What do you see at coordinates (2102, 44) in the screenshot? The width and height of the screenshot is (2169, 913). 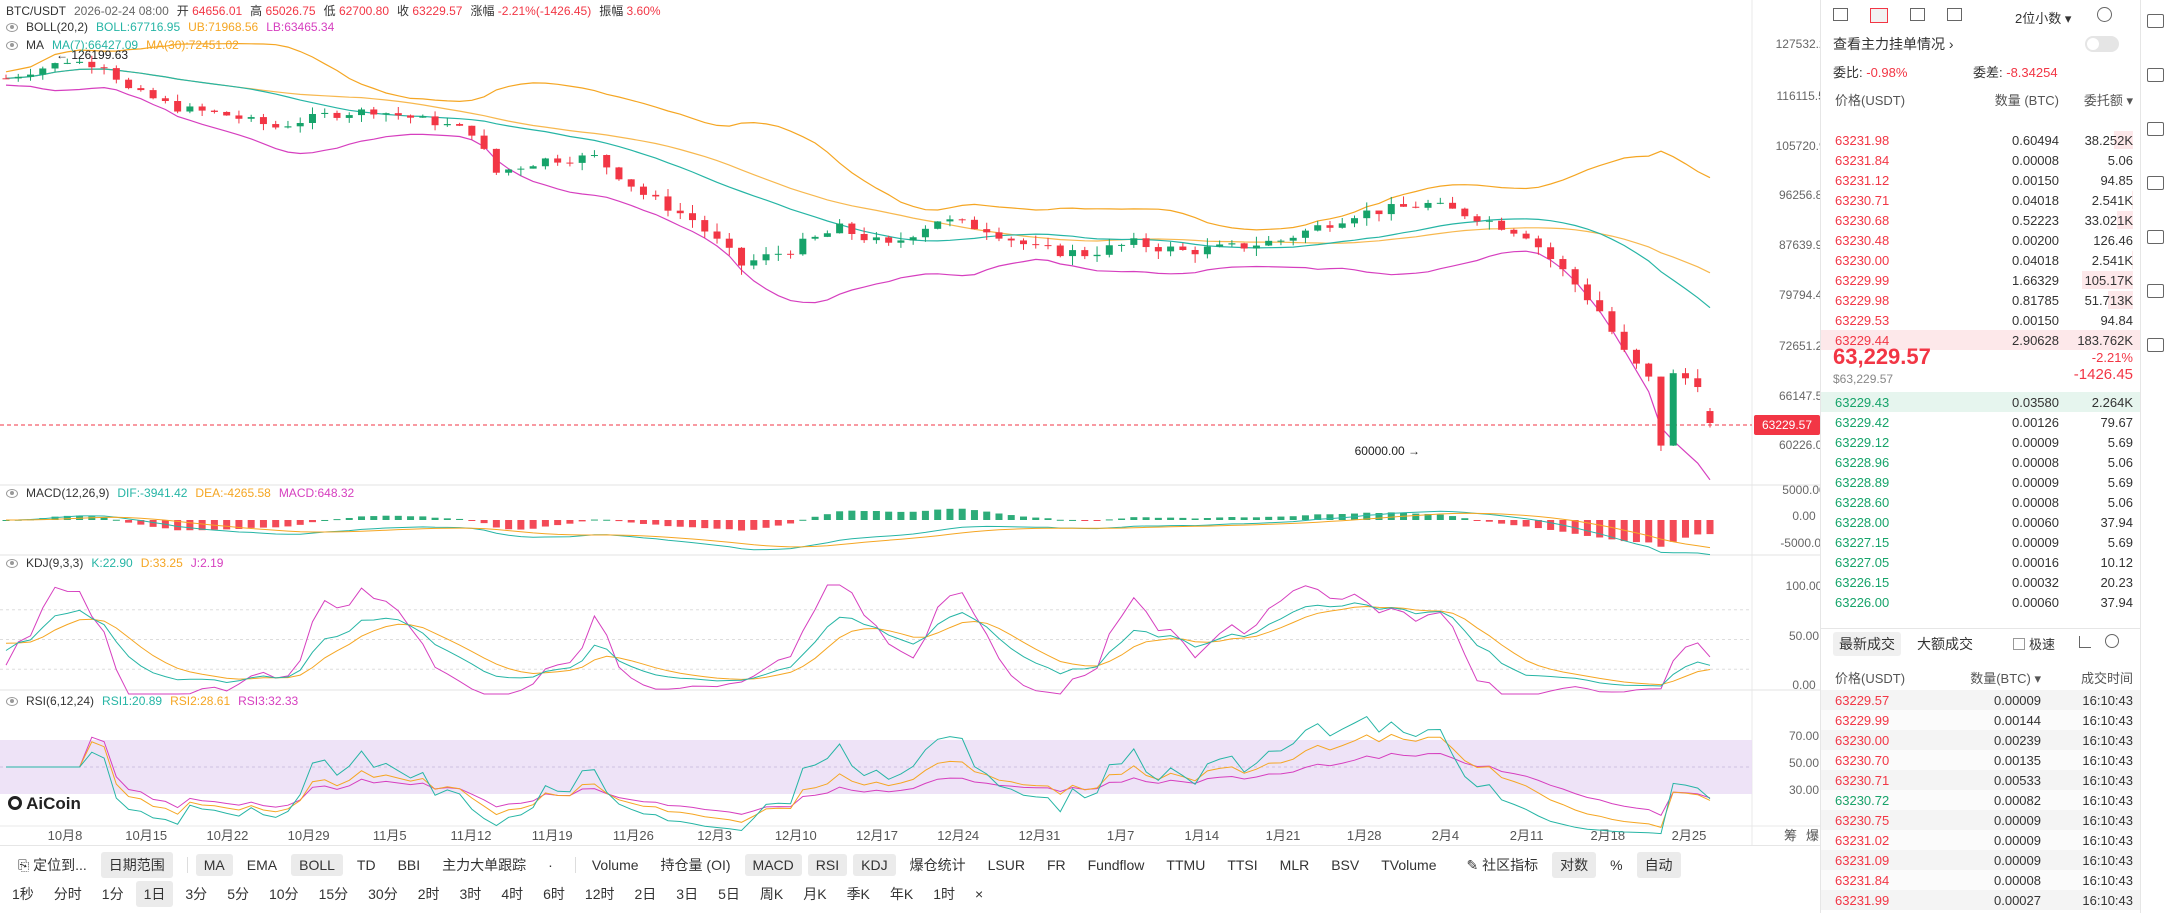 I see `watch-toggle` at bounding box center [2102, 44].